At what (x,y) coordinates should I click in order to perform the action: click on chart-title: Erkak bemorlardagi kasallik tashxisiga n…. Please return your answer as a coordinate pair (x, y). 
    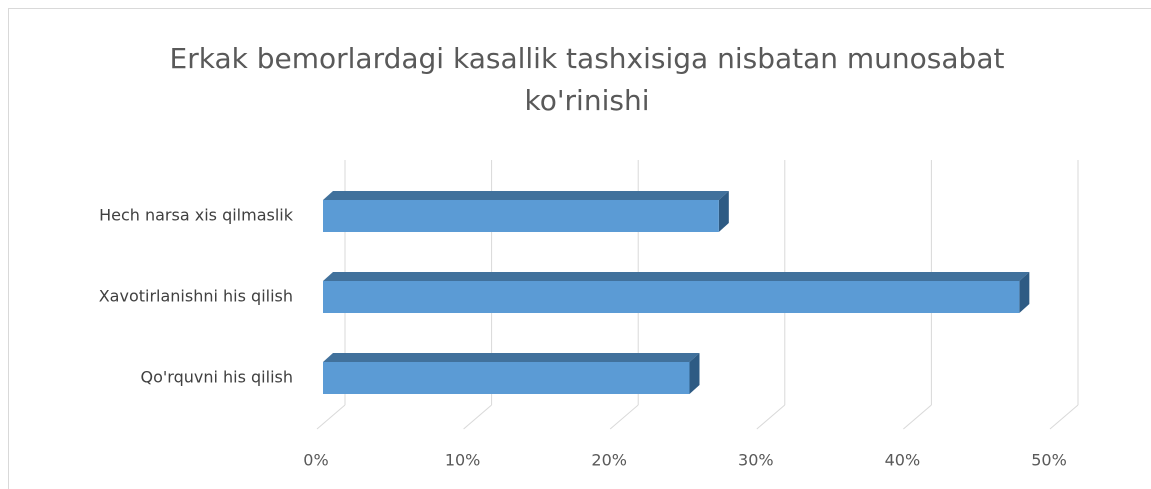
    Looking at the image, I should click on (587, 79).